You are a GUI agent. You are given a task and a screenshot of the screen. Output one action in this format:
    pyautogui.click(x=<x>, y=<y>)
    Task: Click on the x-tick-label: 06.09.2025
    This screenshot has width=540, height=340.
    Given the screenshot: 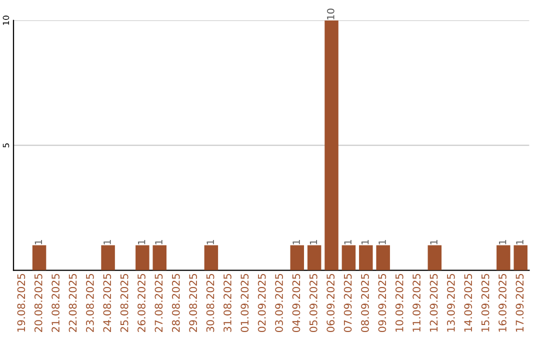 What is the action you would take?
    pyautogui.click(x=330, y=303)
    